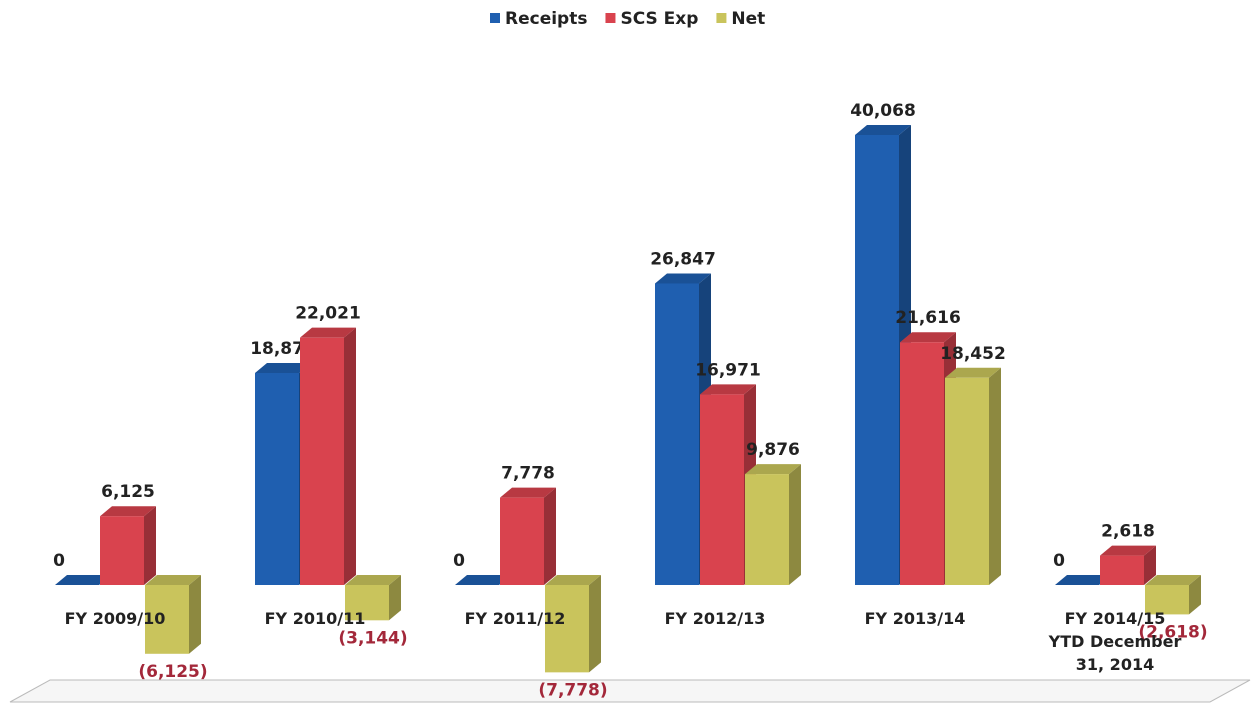 This screenshot has width=1256, height=706. I want to click on data-label: 9,876, so click(773, 450).